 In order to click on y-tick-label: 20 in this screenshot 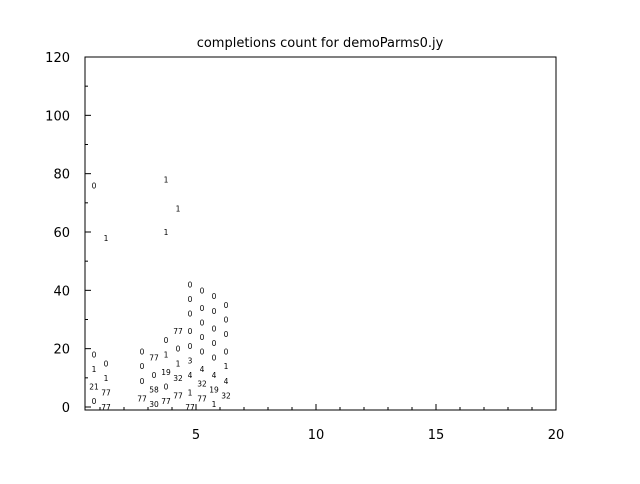, I will do `click(61, 350)`.